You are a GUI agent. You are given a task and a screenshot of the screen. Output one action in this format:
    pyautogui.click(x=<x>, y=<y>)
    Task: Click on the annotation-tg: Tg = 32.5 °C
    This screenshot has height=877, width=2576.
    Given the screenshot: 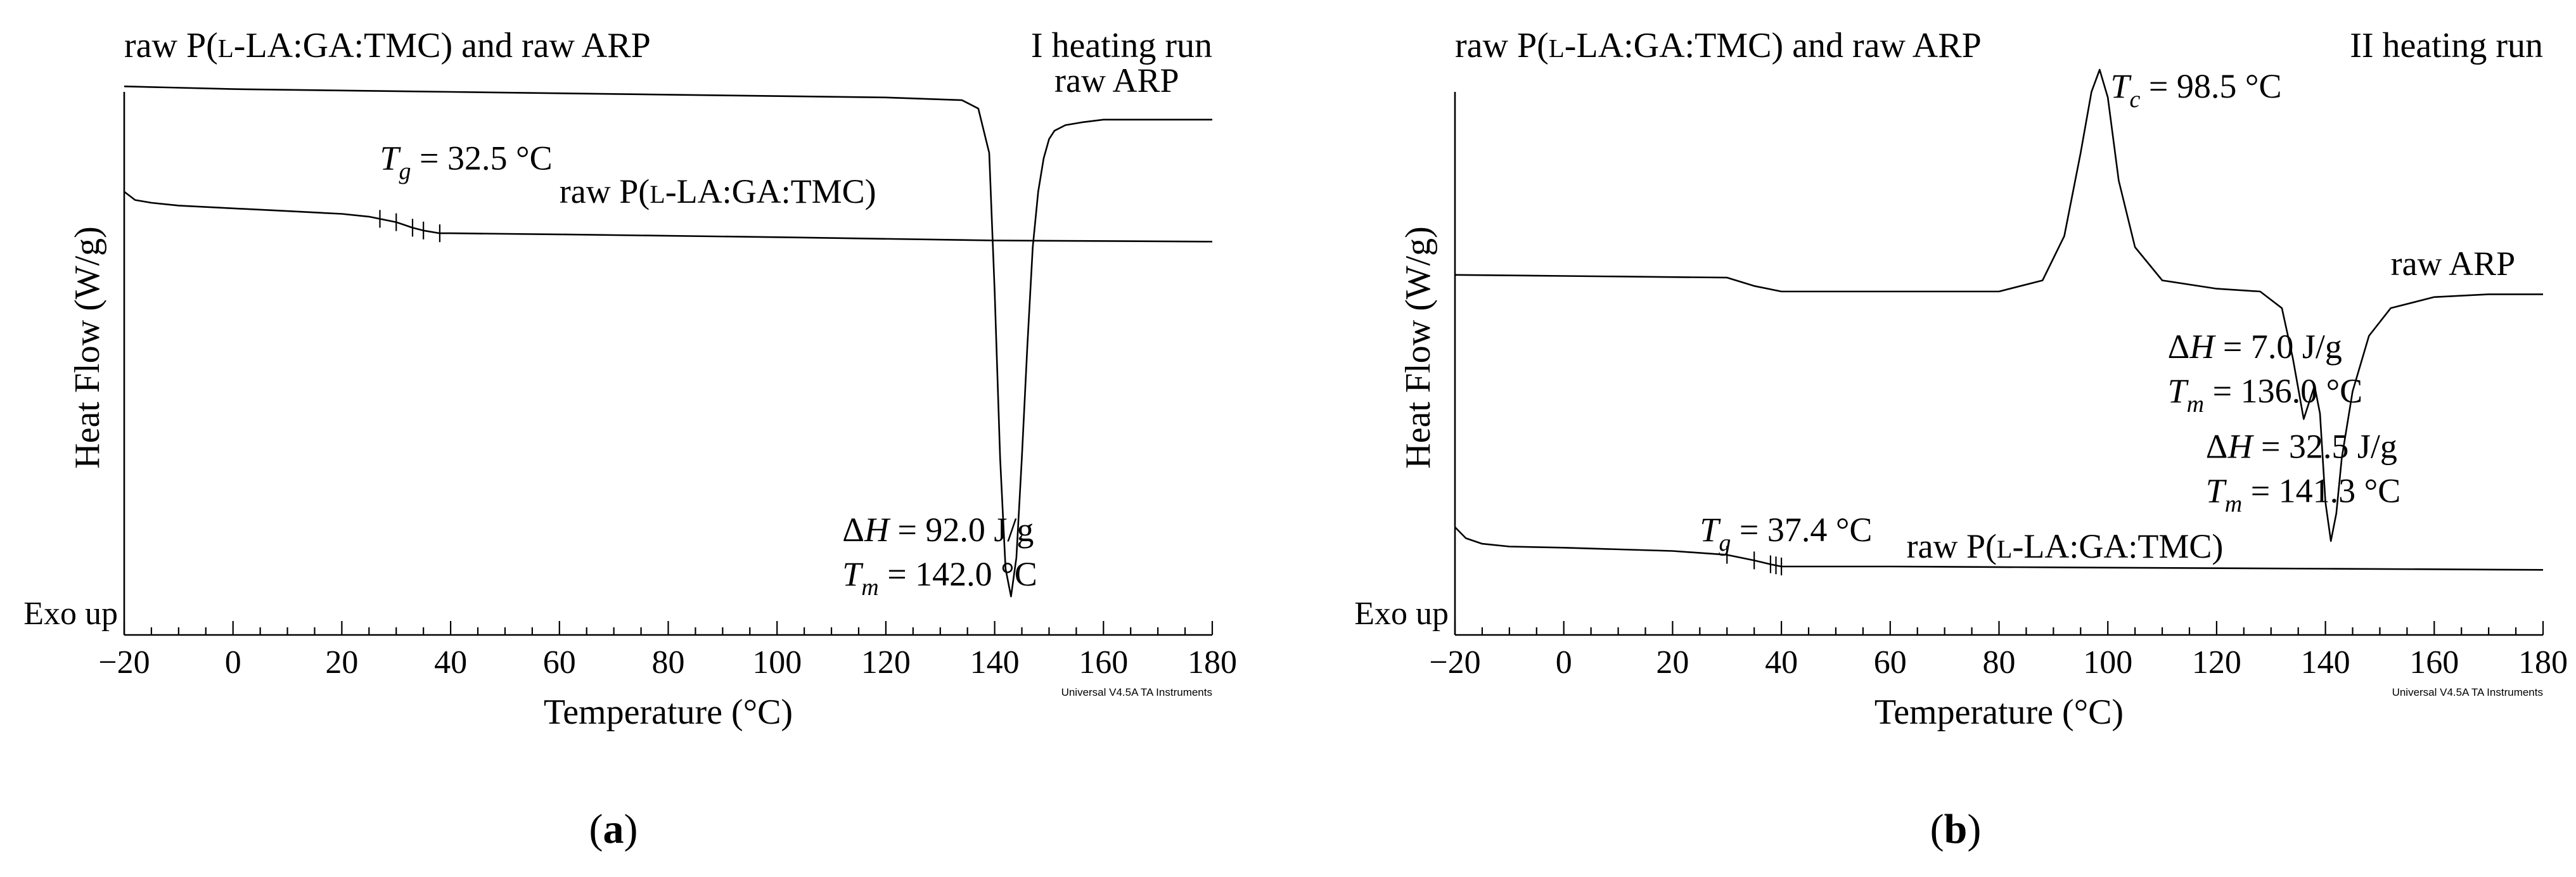 What is the action you would take?
    pyautogui.click(x=466, y=162)
    